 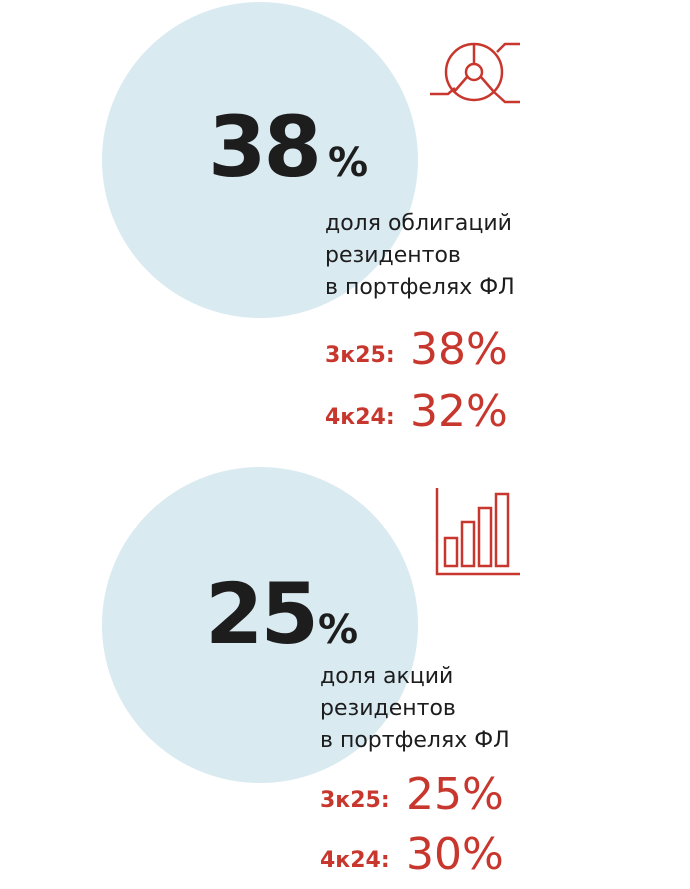 What do you see at coordinates (459, 411) in the screenshot?
I see `period-value: 32%` at bounding box center [459, 411].